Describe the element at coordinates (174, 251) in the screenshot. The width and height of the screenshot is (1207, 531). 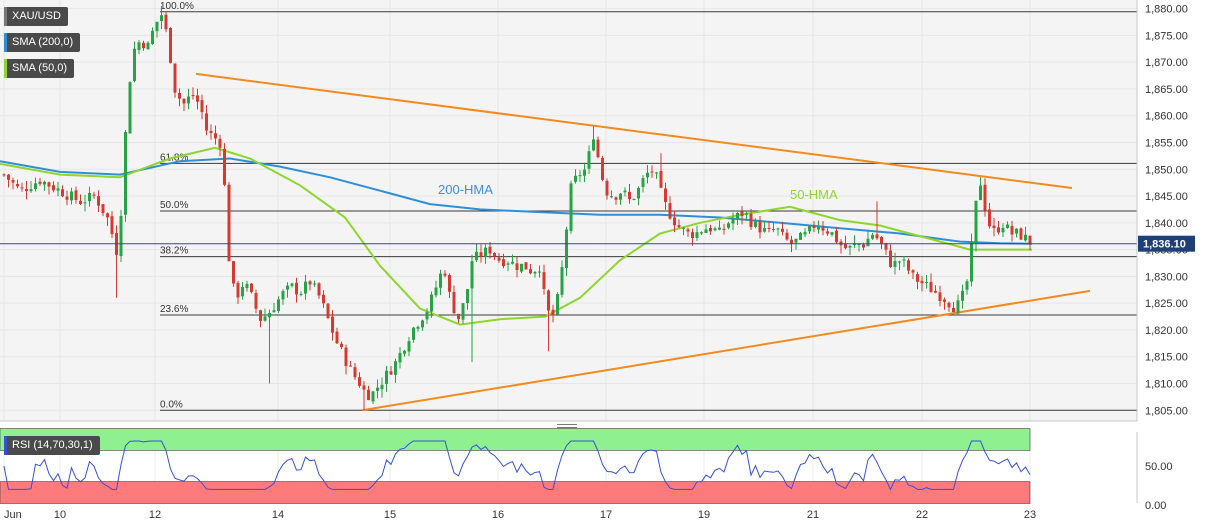
I see `fib-level-label: 38.2%` at that location.